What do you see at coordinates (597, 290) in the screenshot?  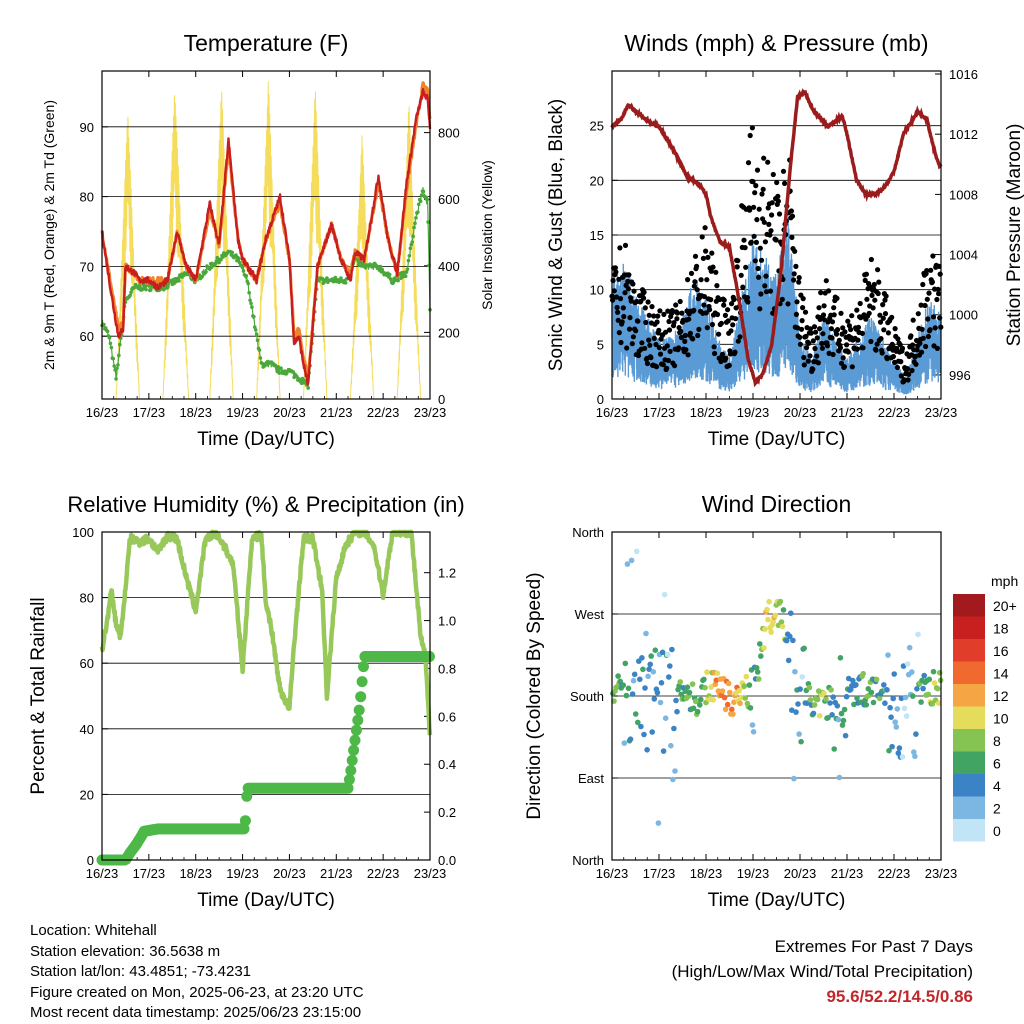 I see `y-tick-label: 10` at bounding box center [597, 290].